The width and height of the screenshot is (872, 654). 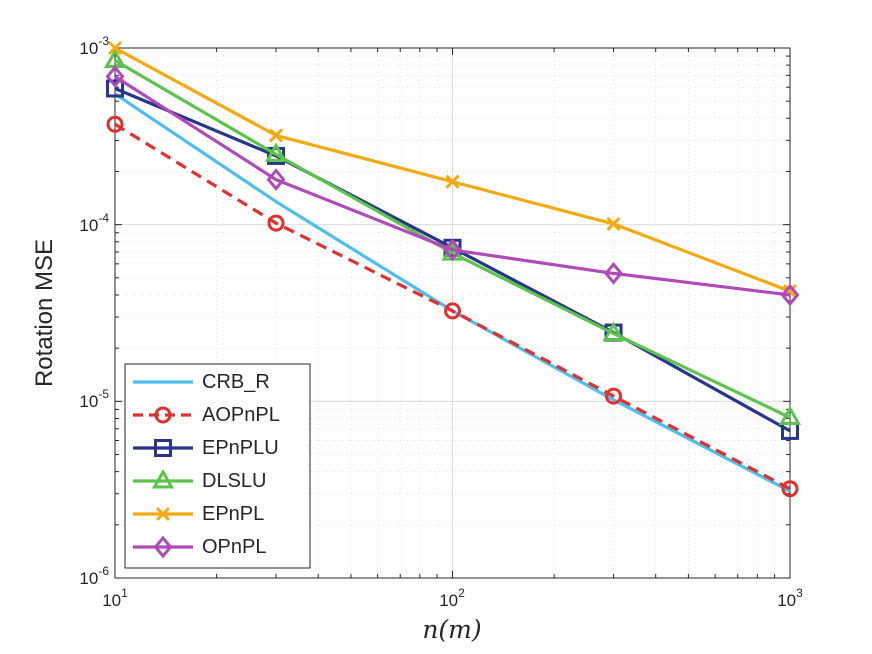 What do you see at coordinates (94, 223) in the screenshot?
I see `y-tick-label: 10⁻⁴` at bounding box center [94, 223].